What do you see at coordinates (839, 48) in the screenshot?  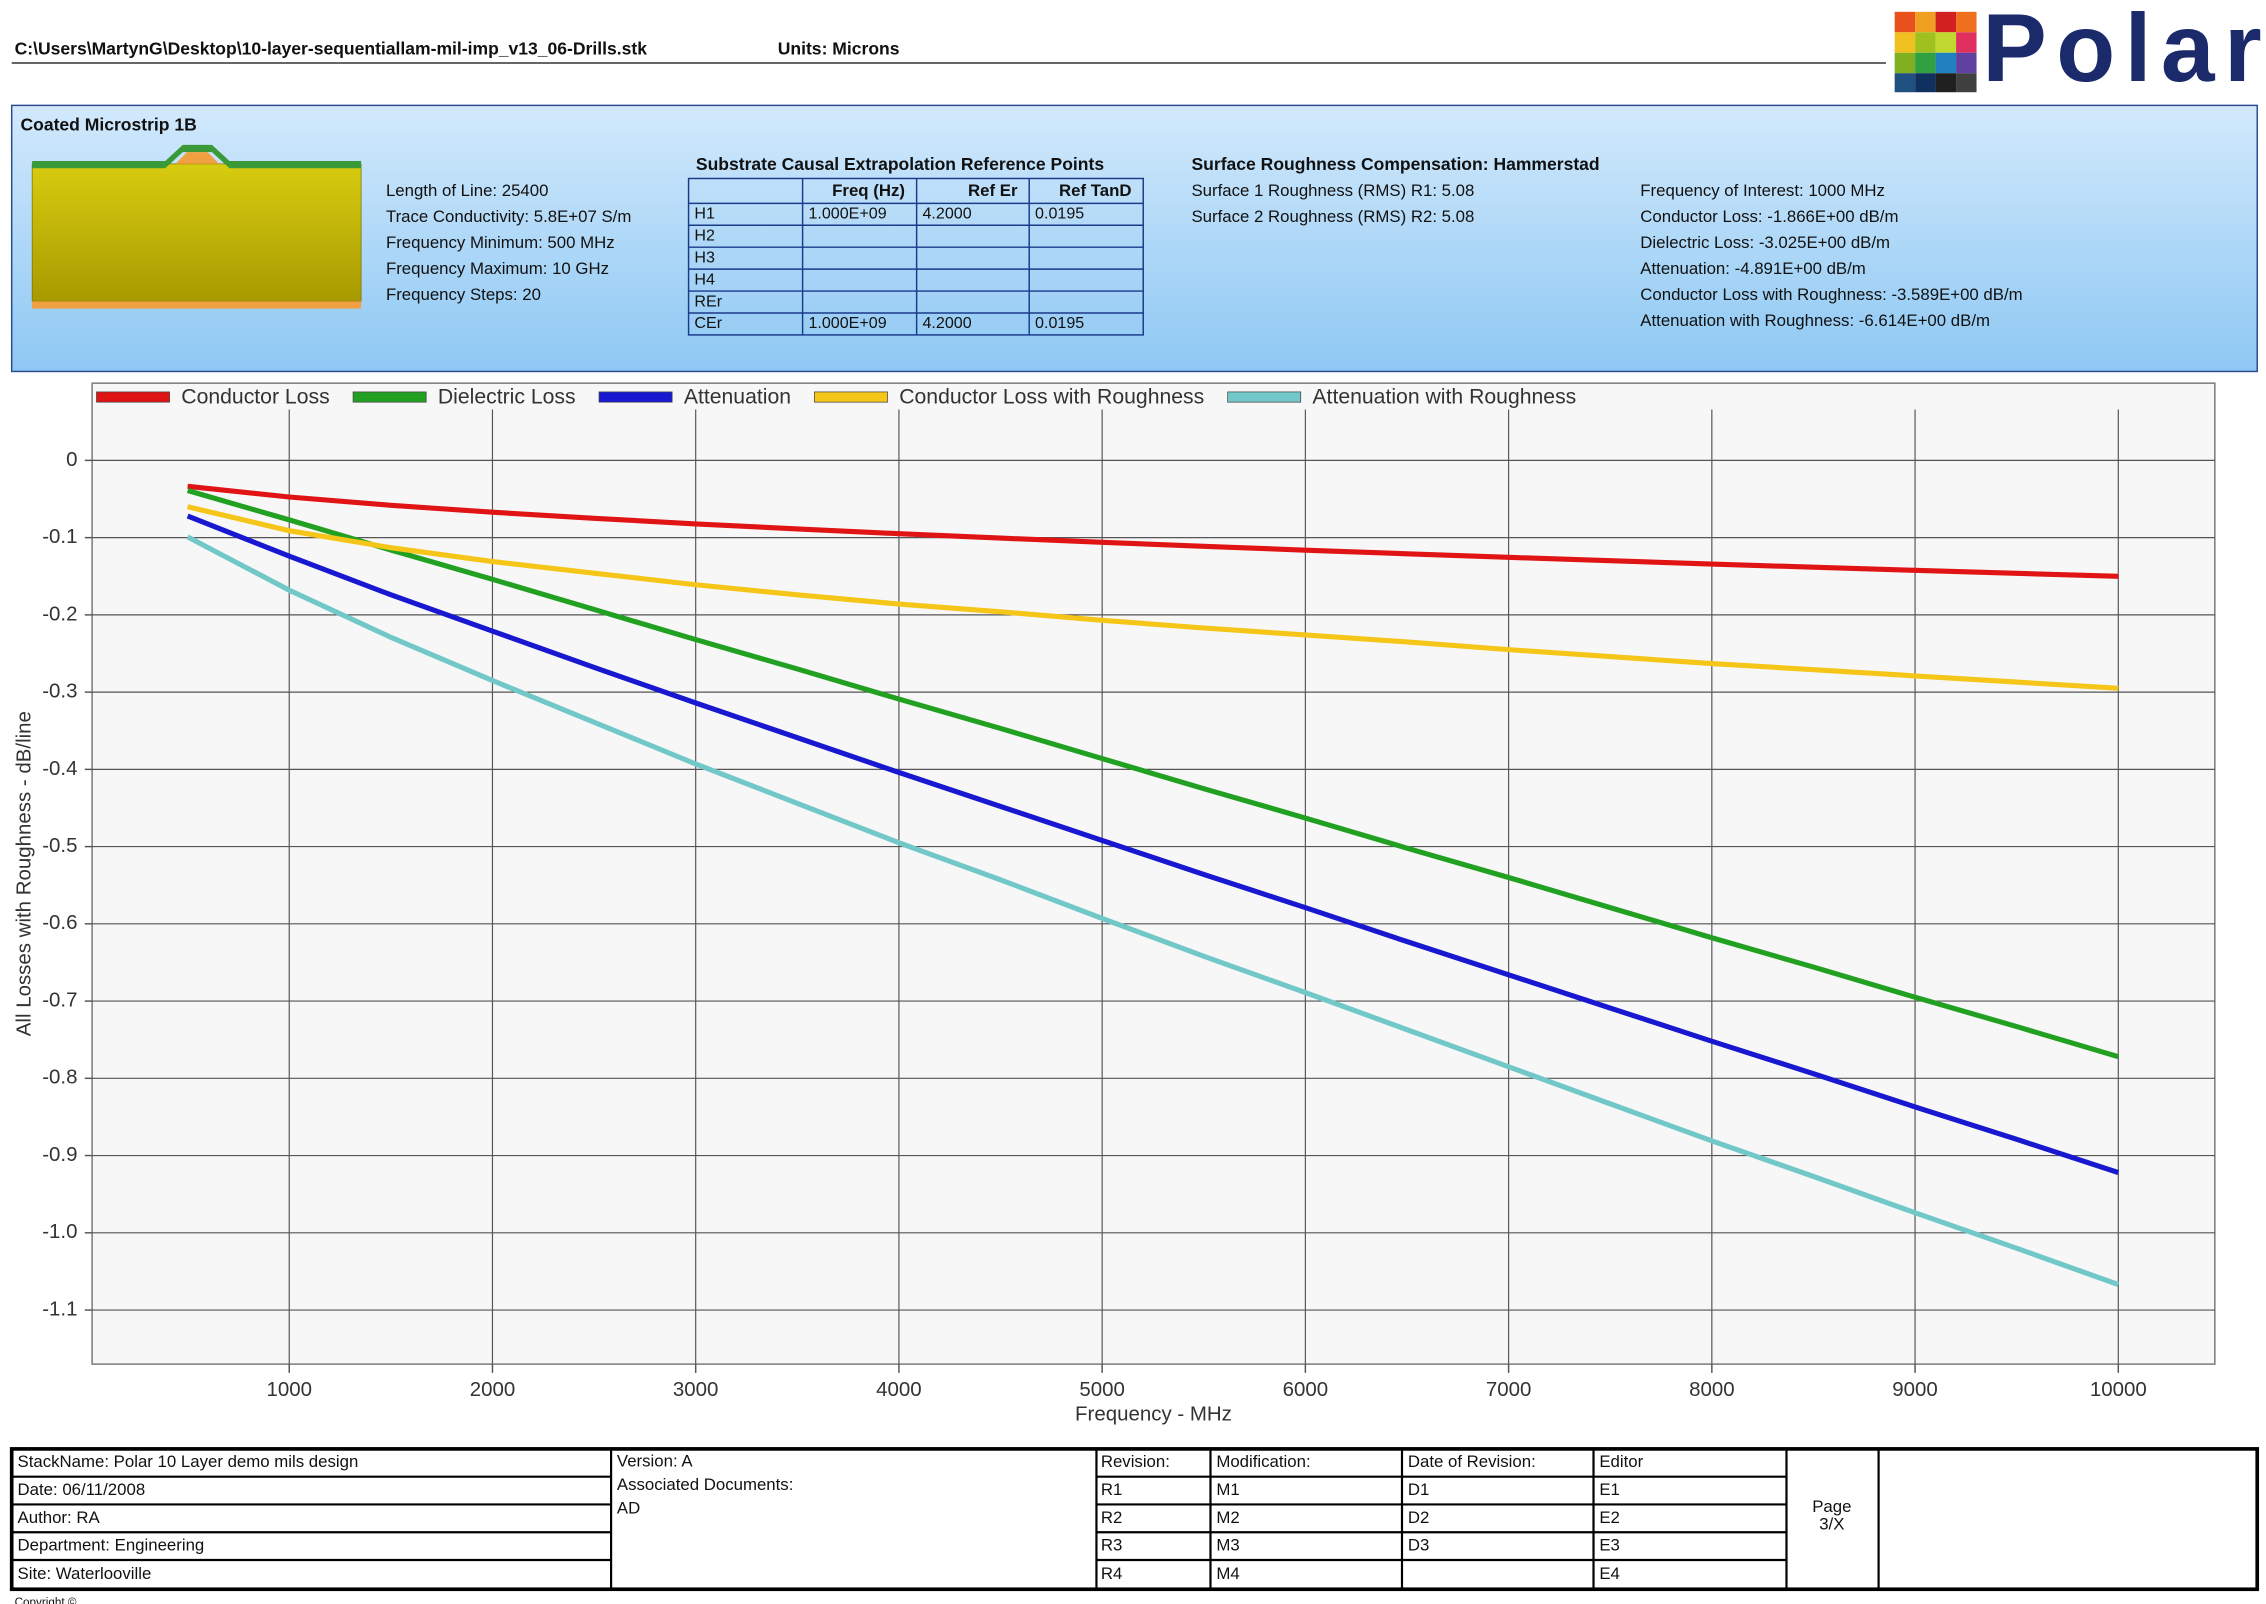 I see `units: Units: Microns` at bounding box center [839, 48].